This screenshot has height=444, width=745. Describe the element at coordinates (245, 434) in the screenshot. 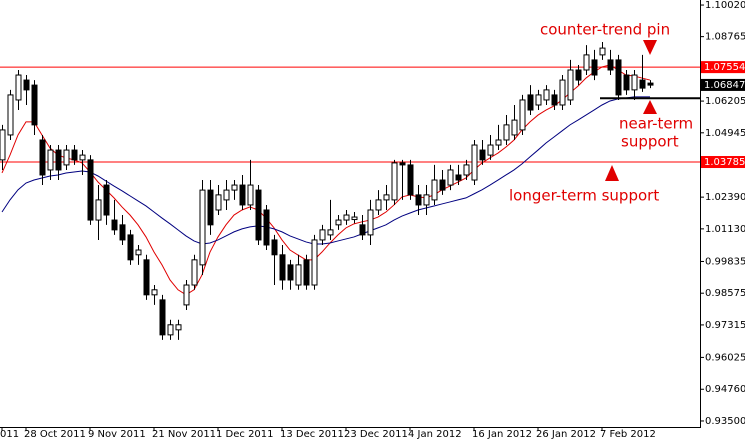

I see `x-tick-label: 1 Dec 2011` at that location.